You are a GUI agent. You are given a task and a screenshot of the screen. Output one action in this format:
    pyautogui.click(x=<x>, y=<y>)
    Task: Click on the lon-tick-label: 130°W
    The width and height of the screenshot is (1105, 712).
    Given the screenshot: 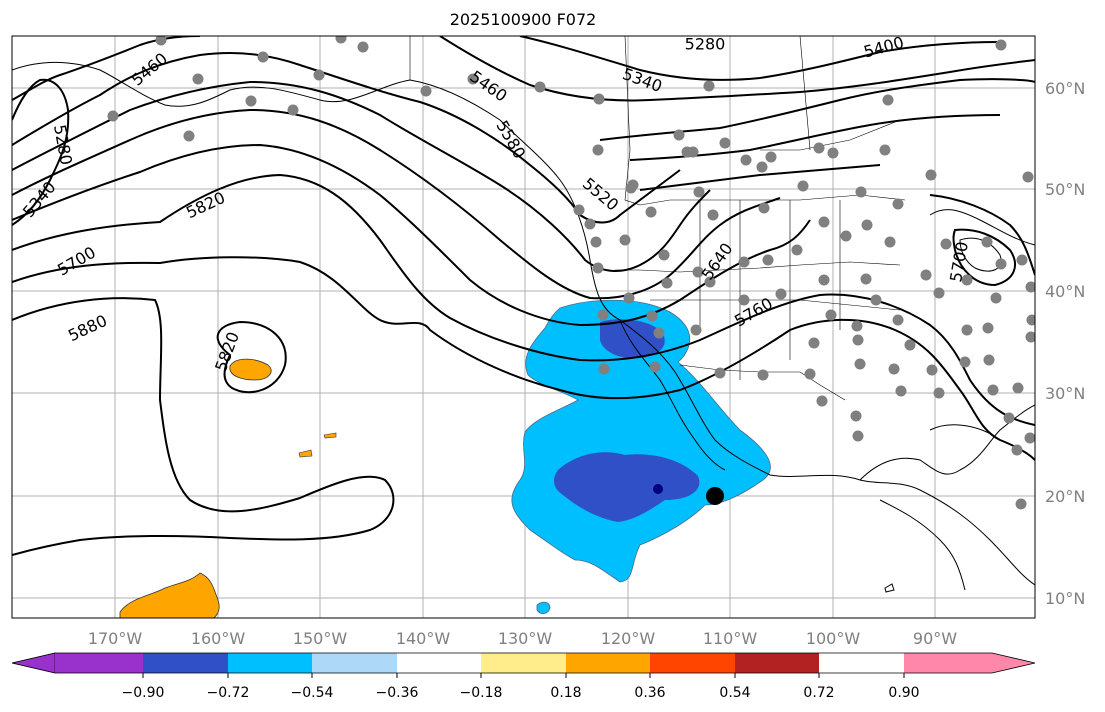 What is the action you would take?
    pyautogui.click(x=525, y=638)
    